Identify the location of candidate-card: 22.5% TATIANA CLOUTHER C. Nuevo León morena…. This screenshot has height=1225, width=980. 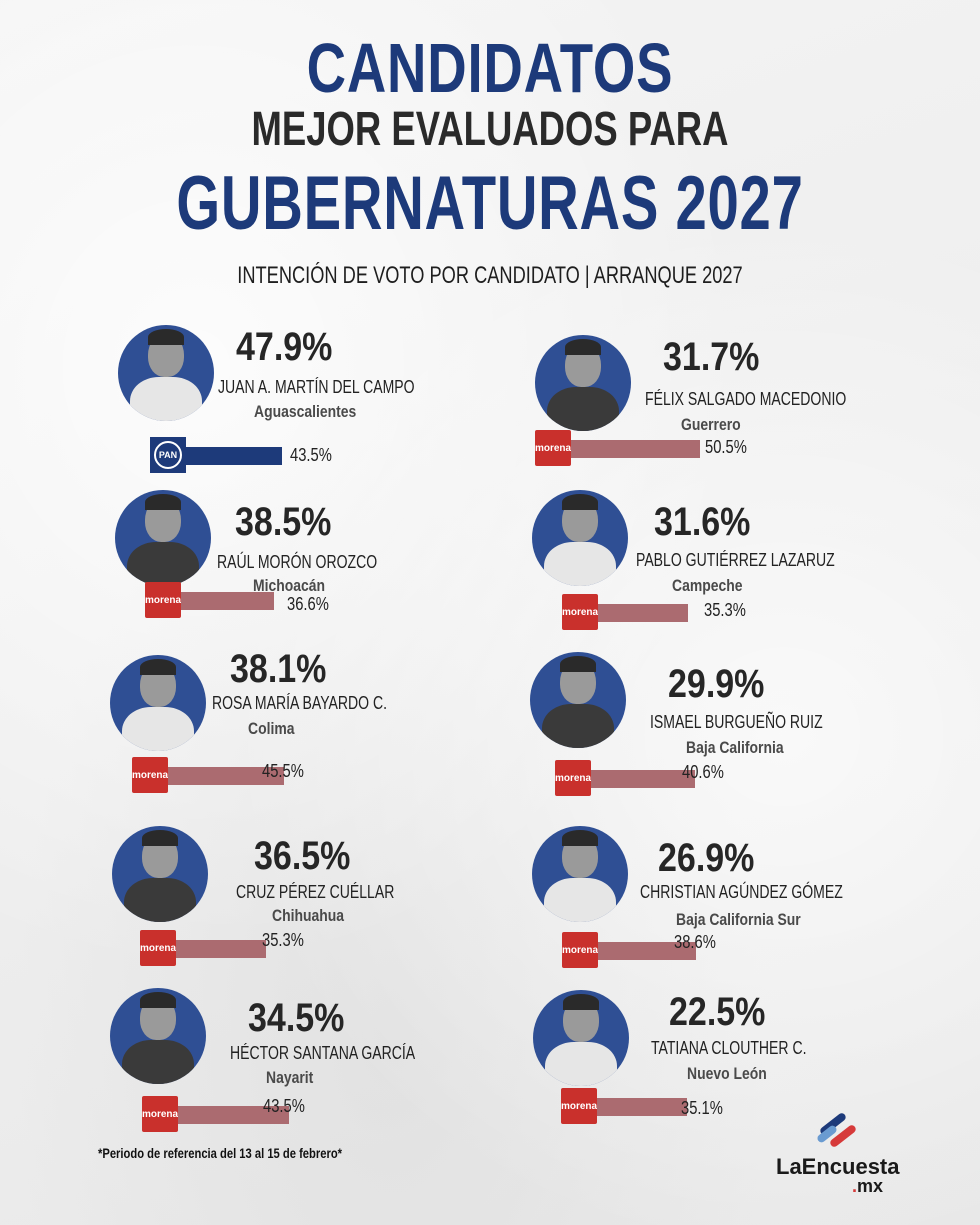
(723, 1065).